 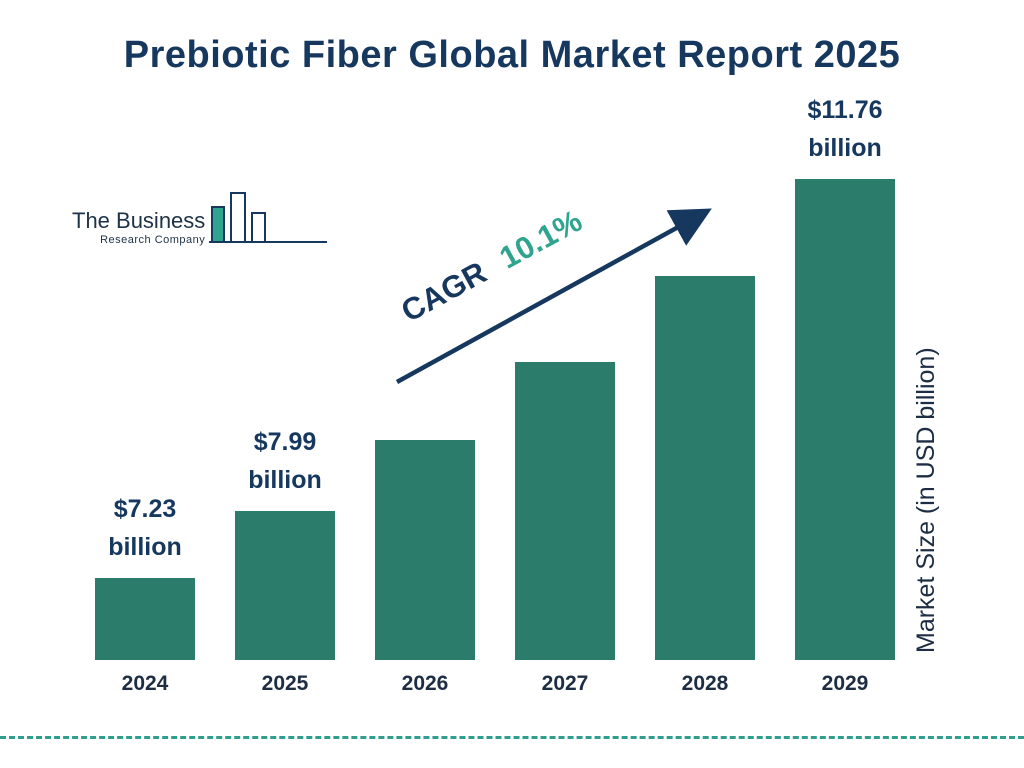 What do you see at coordinates (845, 129) in the screenshot?
I see `value-label-2029: $11.76 billion` at bounding box center [845, 129].